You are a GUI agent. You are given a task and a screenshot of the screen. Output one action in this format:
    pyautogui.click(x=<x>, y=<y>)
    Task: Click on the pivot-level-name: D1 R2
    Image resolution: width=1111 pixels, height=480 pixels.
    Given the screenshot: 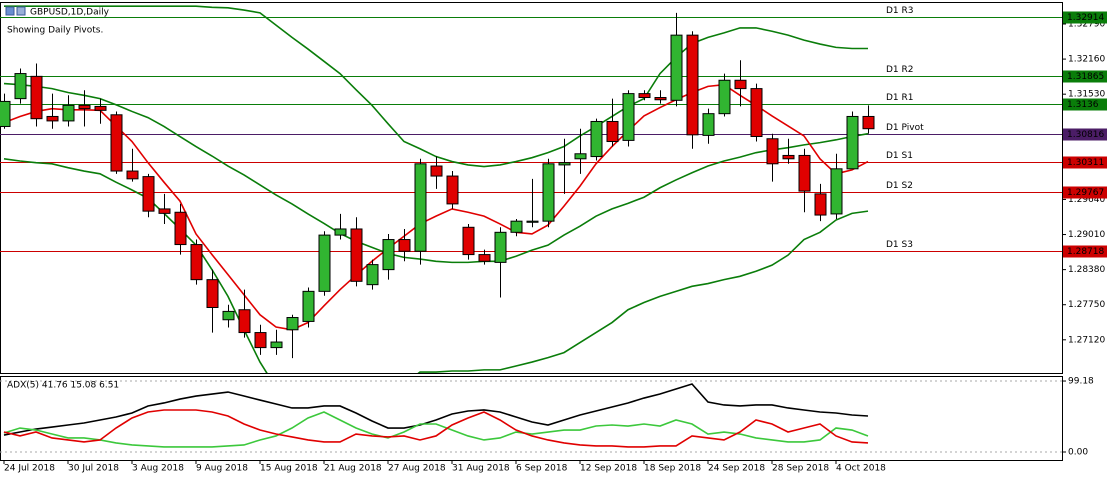 What is the action you would take?
    pyautogui.click(x=900, y=70)
    